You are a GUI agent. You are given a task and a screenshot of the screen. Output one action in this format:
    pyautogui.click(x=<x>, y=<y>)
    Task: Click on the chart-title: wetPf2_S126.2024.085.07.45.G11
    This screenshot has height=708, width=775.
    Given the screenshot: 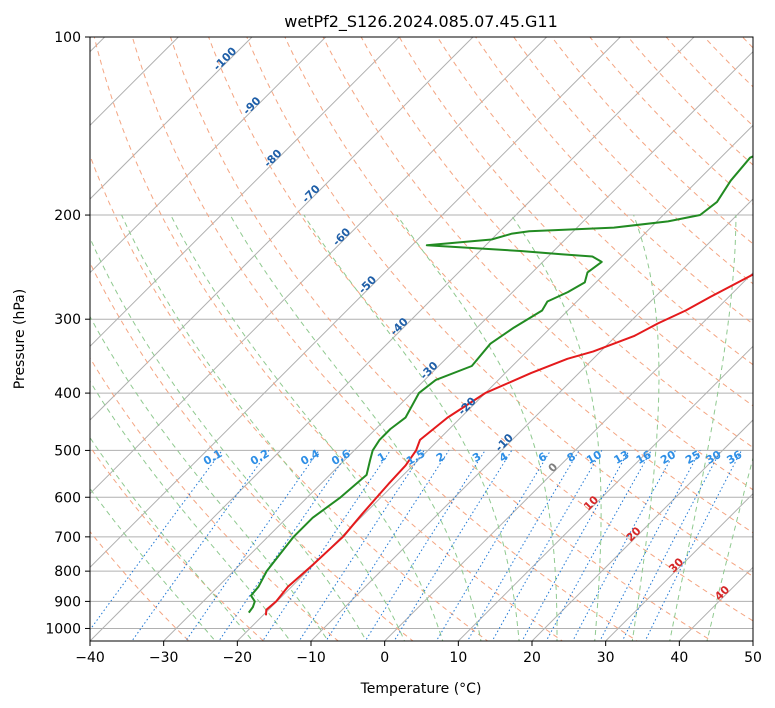 What is the action you would take?
    pyautogui.click(x=421, y=22)
    